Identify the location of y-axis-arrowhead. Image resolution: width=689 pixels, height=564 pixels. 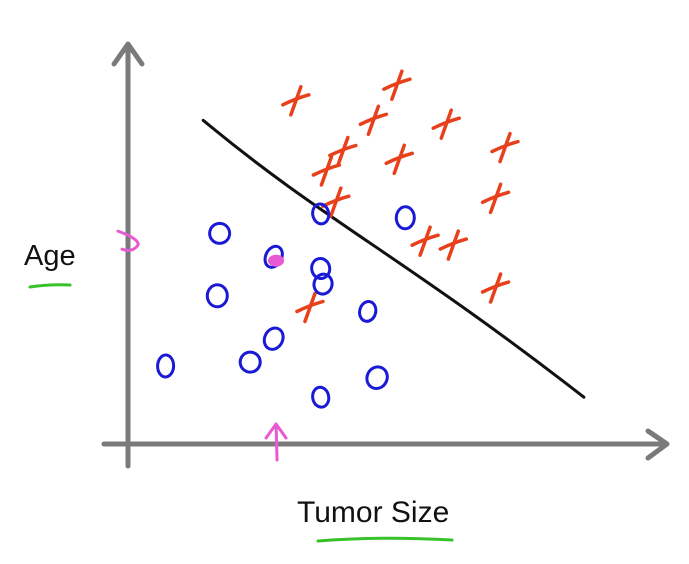
(128, 54).